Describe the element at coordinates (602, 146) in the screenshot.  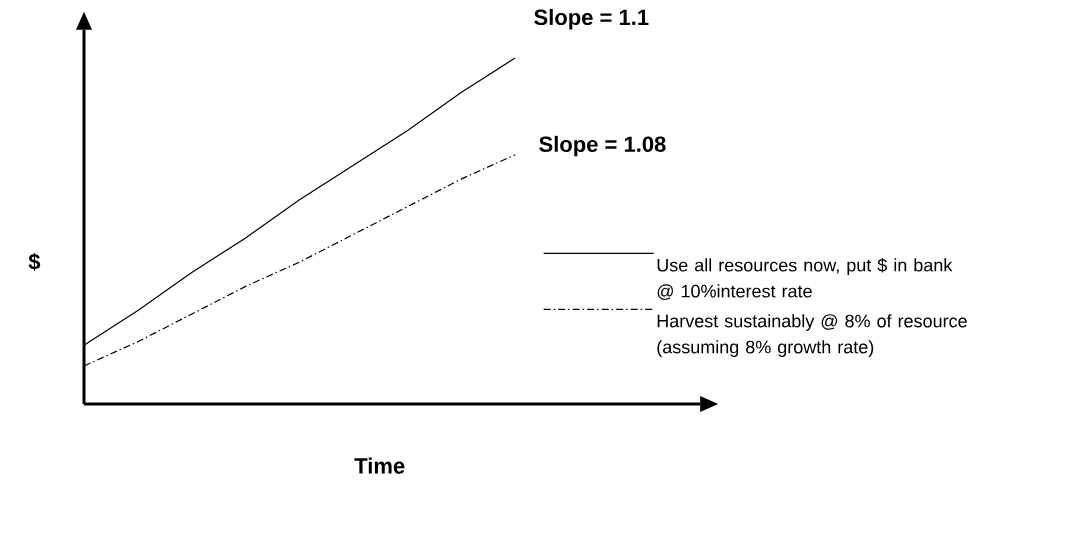
I see `annotation: Slope = 1.08` at that location.